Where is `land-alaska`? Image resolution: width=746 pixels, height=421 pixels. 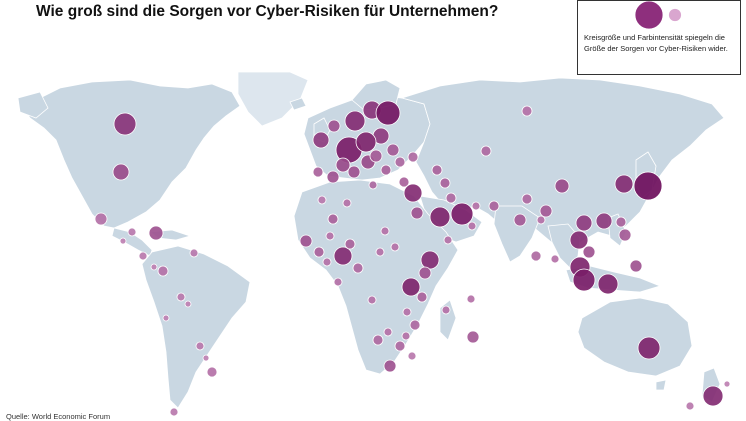 land-alaska is located at coordinates (33, 105).